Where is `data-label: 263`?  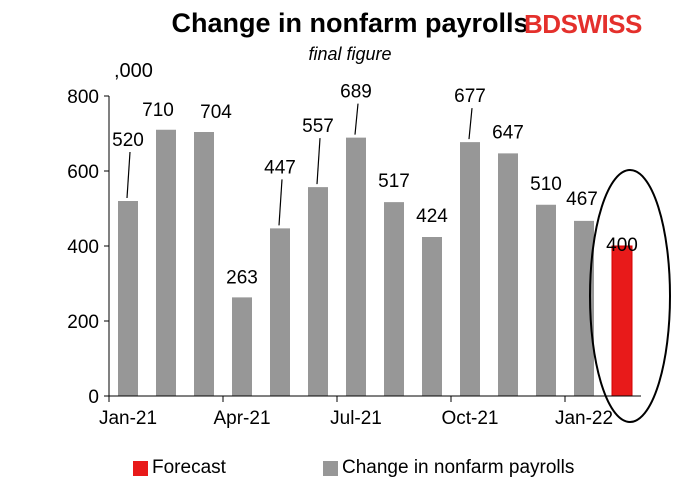 data-label: 263 is located at coordinates (242, 277).